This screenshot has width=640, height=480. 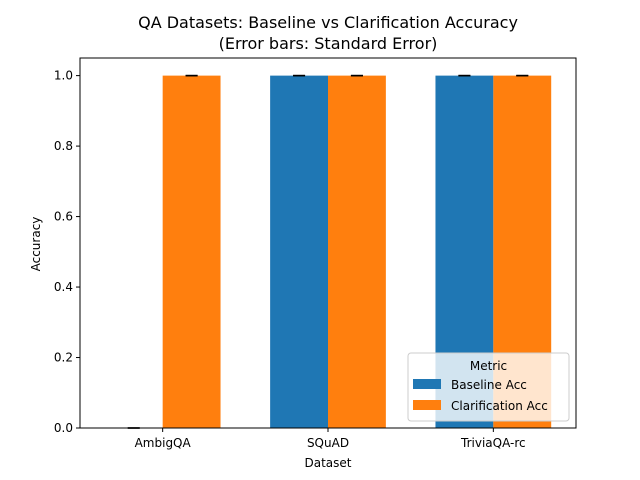 I want to click on legend-entry: Clarification Acc, so click(x=499, y=406).